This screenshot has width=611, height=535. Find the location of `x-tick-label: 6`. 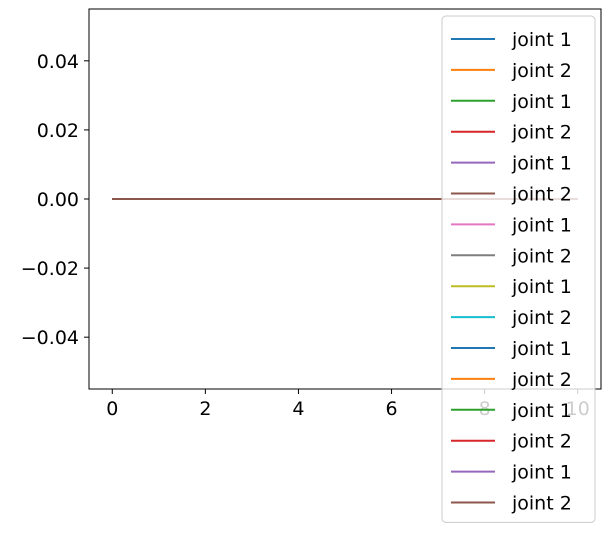

x-tick-label: 6 is located at coordinates (391, 409).